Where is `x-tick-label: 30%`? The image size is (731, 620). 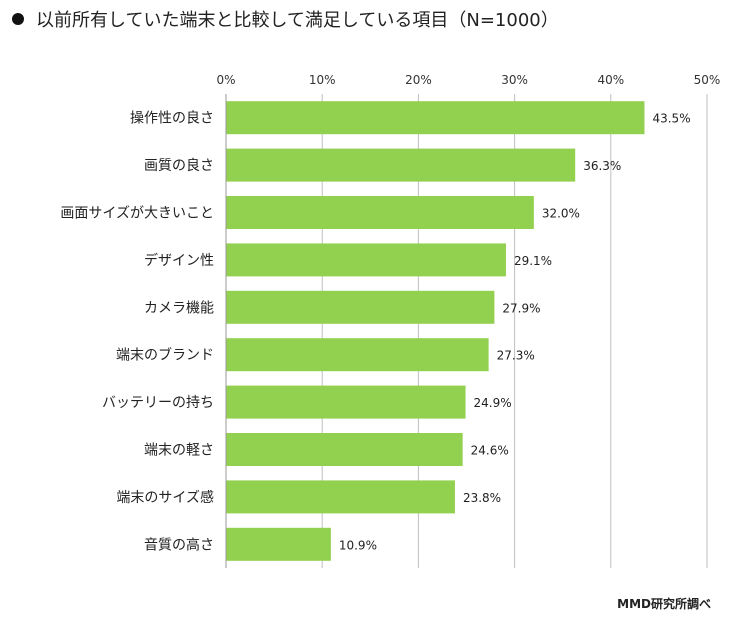 x-tick-label: 30% is located at coordinates (514, 80).